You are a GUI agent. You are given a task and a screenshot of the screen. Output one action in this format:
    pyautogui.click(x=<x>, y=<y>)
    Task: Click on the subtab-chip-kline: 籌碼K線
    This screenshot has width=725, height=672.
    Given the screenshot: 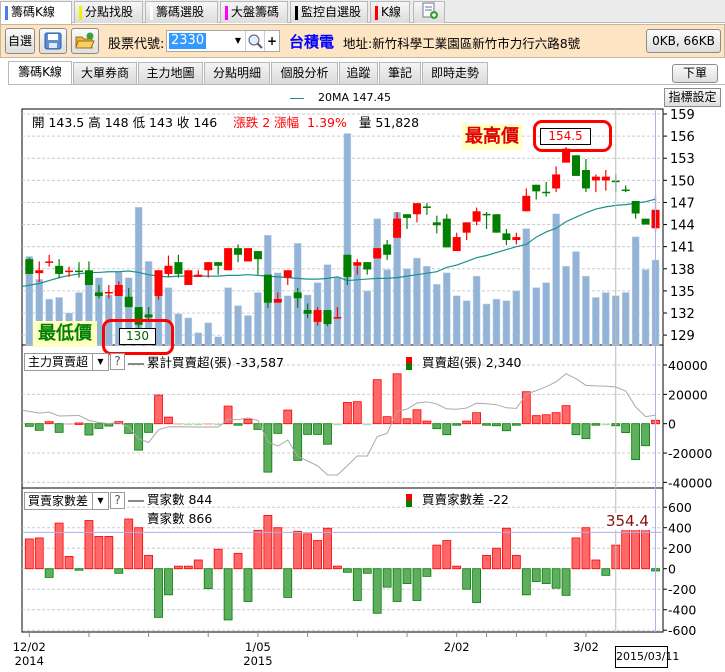 What is the action you would take?
    pyautogui.click(x=40, y=73)
    